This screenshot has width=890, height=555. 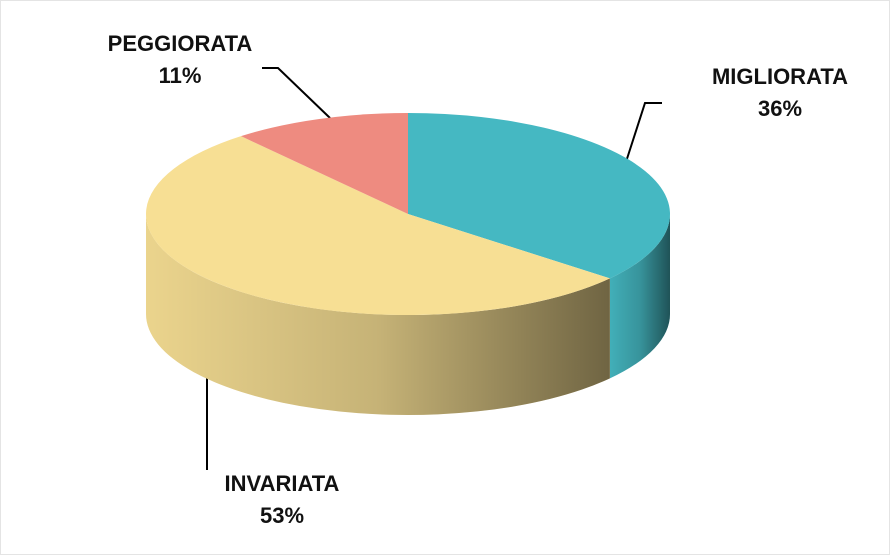 I want to click on category-label: MIGLIORATA, so click(x=780, y=76).